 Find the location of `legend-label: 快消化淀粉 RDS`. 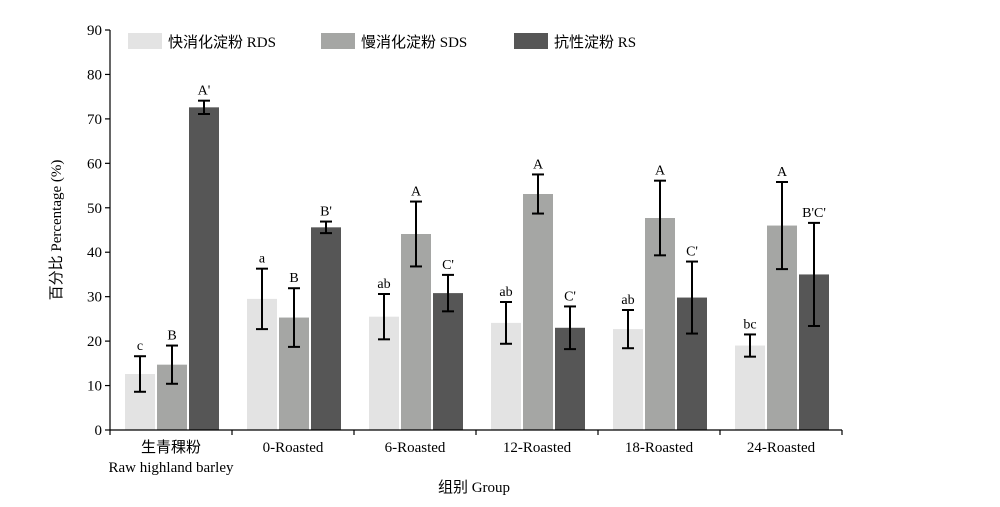

legend-label: 快消化淀粉 RDS is located at coordinates (222, 42).